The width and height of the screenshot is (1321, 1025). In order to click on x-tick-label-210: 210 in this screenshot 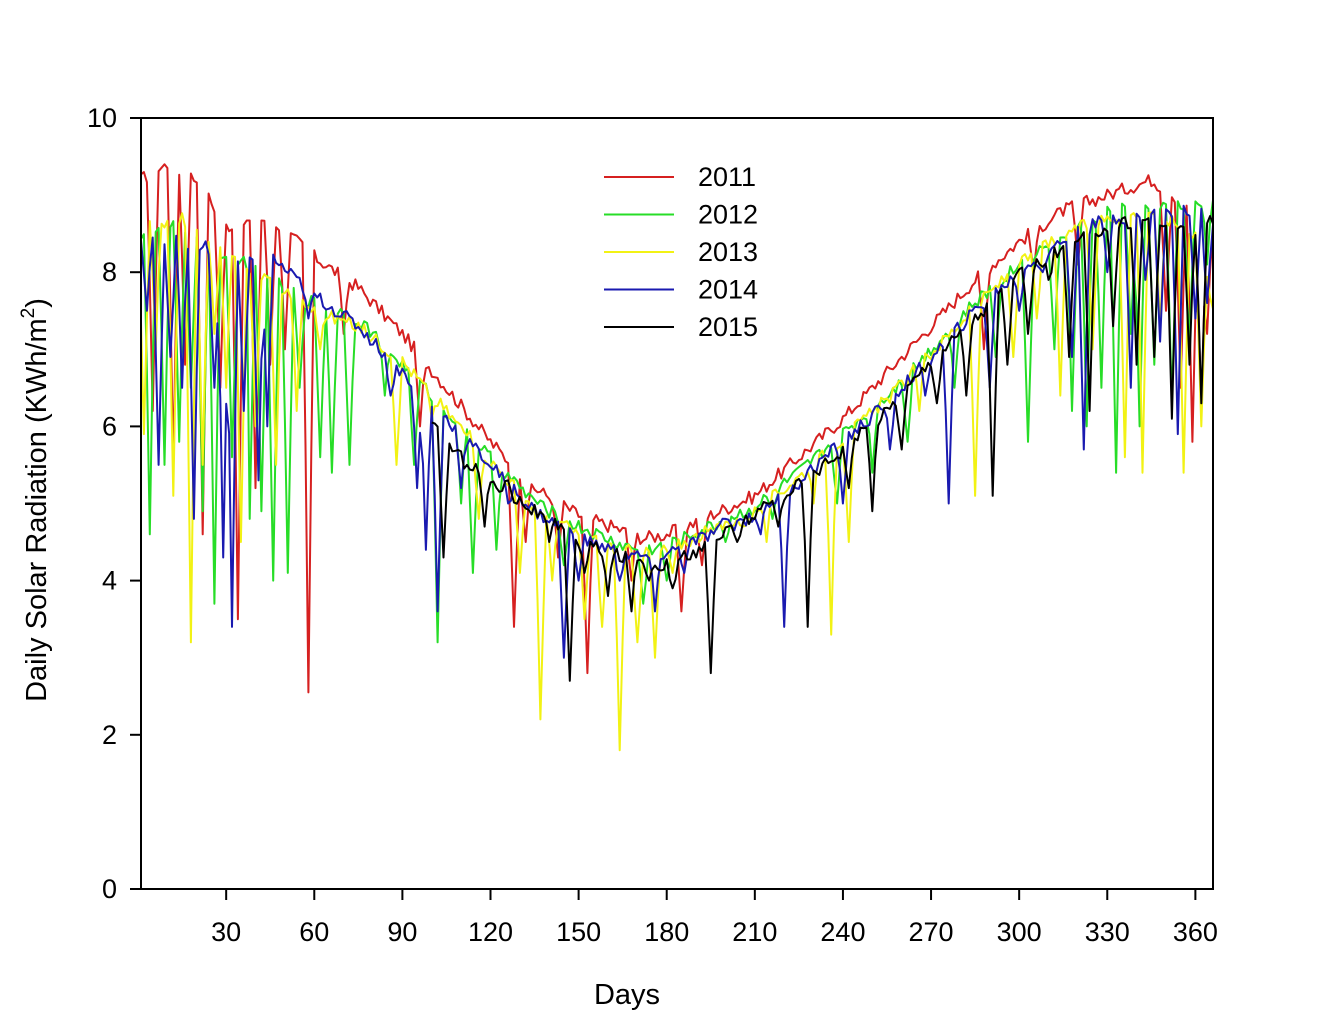, I will do `click(754, 932)`.